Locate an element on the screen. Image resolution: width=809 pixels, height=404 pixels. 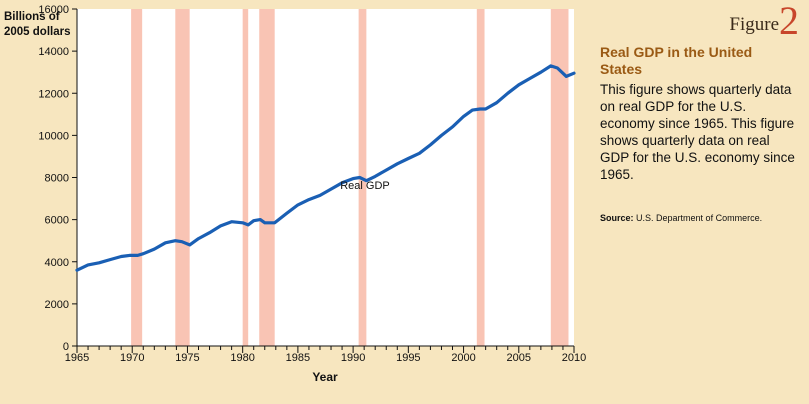
y-tick-label-6000: 6000 is located at coordinates (57, 221).